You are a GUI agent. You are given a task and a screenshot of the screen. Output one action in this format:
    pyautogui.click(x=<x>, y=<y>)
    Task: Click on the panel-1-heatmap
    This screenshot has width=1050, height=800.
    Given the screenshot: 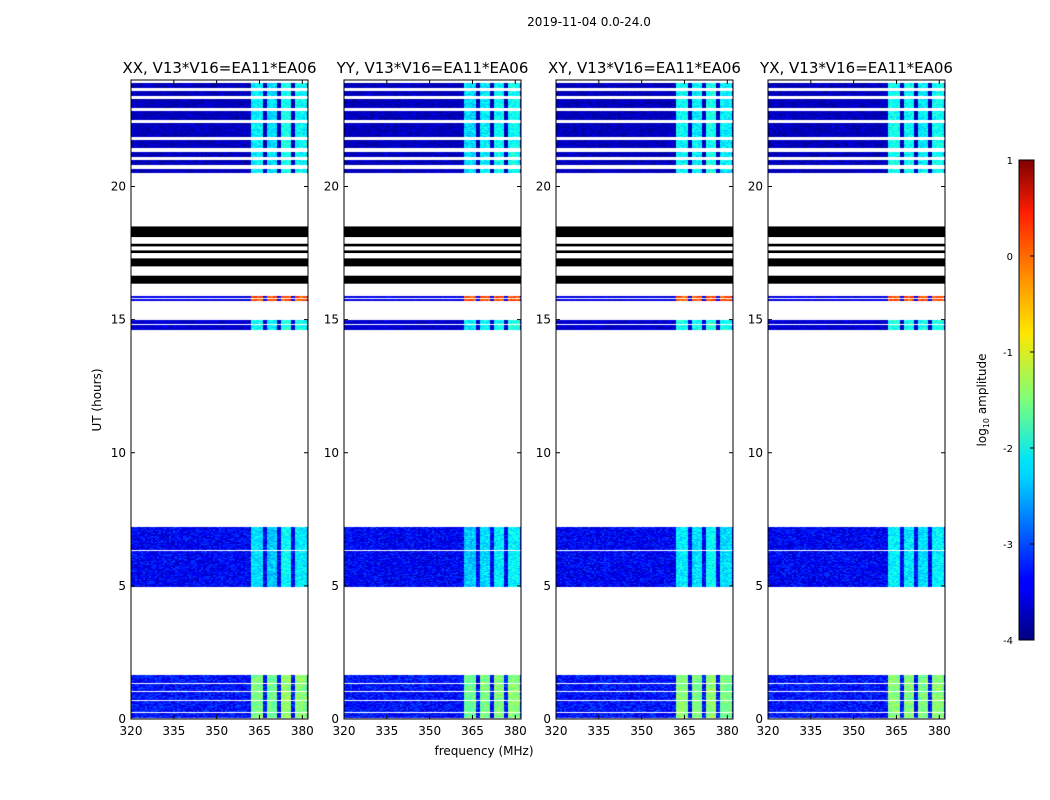 What is the action you would take?
    pyautogui.click(x=432, y=399)
    